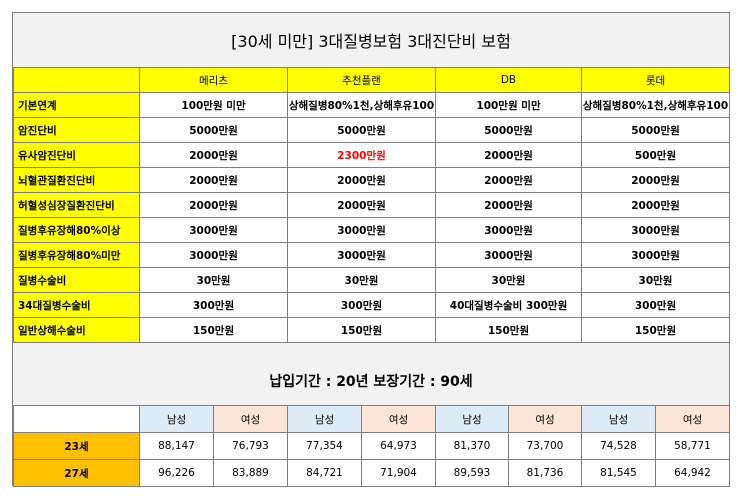  I want to click on table-row: 암진단비 5000만원 5000만원 5000만원 5000만원, so click(371, 130).